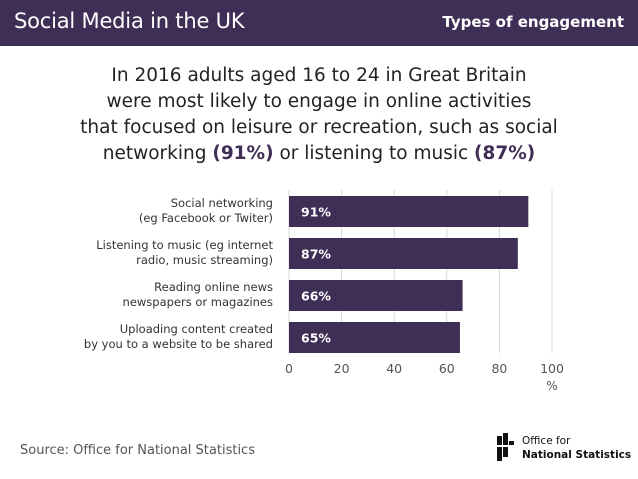 Image resolution: width=638 pixels, height=479 pixels. Describe the element at coordinates (204, 260) in the screenshot. I see `category-label: radio, music streaming)` at that location.